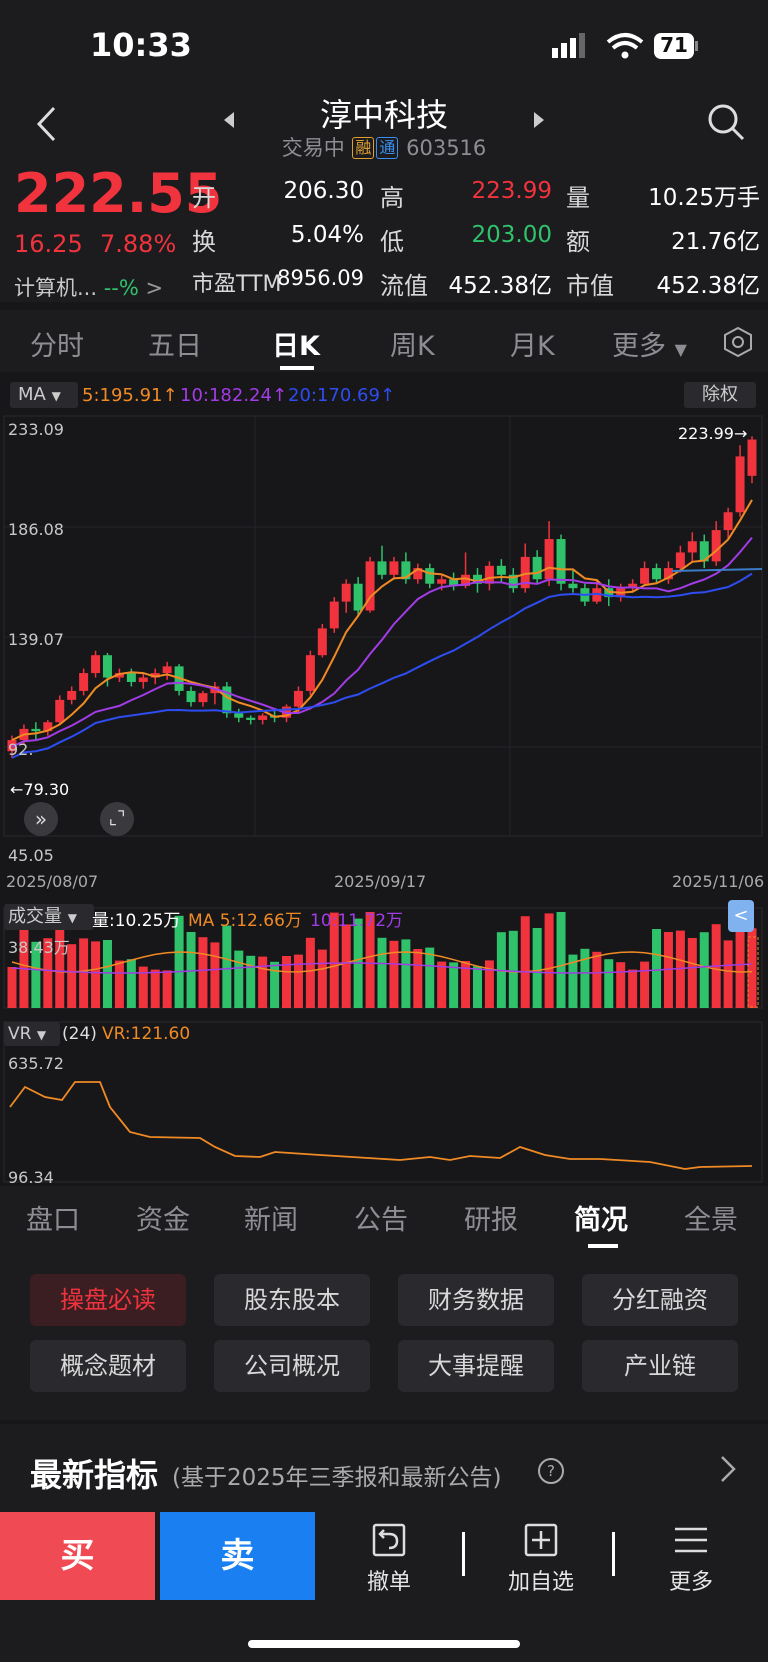  I want to click on undo-icon, so click(389, 1540).